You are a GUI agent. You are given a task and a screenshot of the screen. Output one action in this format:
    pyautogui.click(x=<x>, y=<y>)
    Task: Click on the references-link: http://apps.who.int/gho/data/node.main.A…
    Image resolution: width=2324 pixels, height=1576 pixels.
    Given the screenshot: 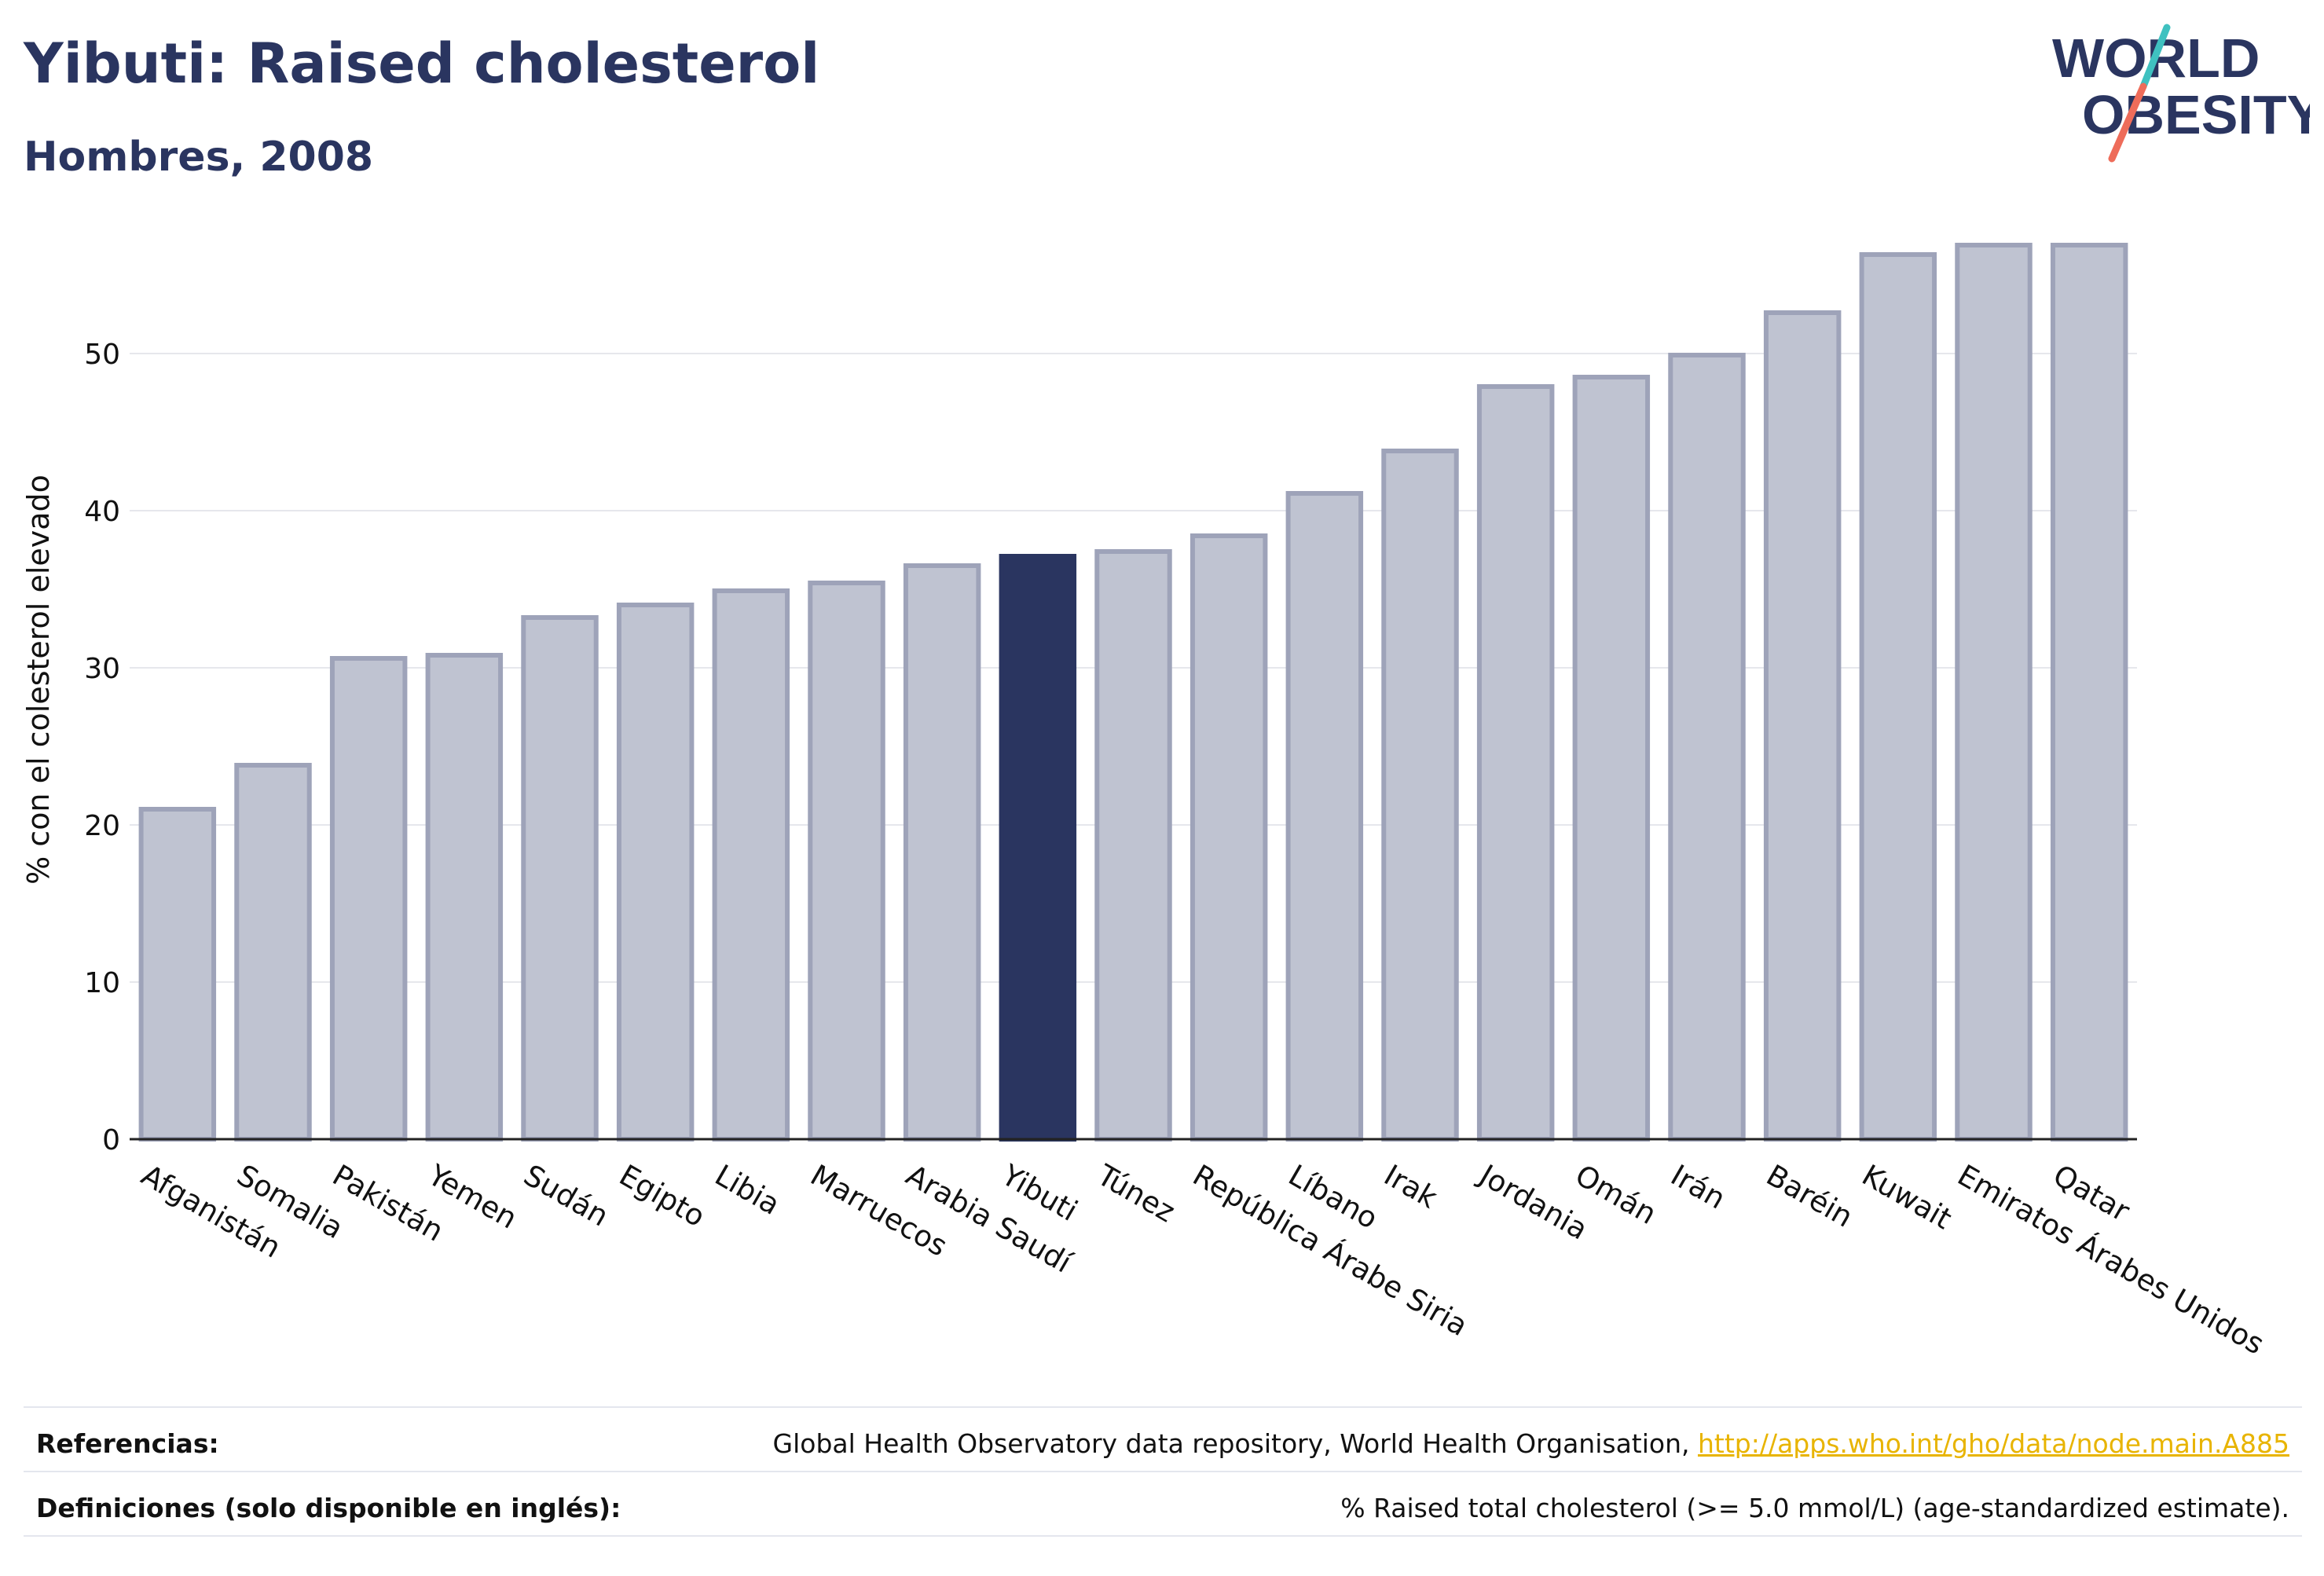 What is the action you would take?
    pyautogui.click(x=1993, y=1443)
    